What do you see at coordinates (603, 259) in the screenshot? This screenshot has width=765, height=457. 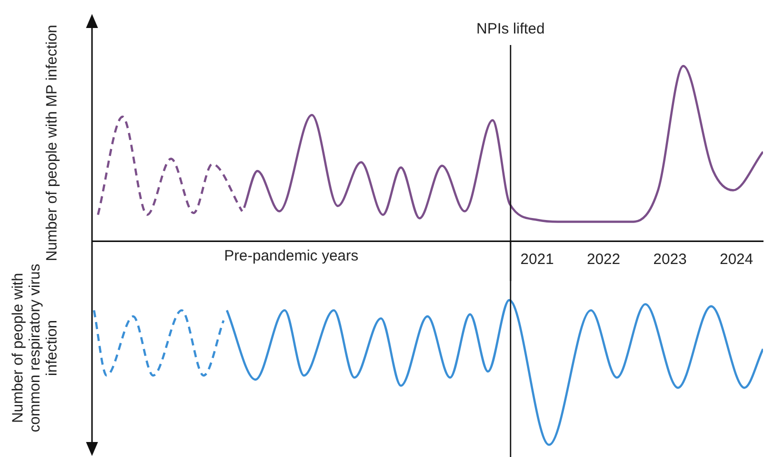 I see `x-tick-label: 2022` at bounding box center [603, 259].